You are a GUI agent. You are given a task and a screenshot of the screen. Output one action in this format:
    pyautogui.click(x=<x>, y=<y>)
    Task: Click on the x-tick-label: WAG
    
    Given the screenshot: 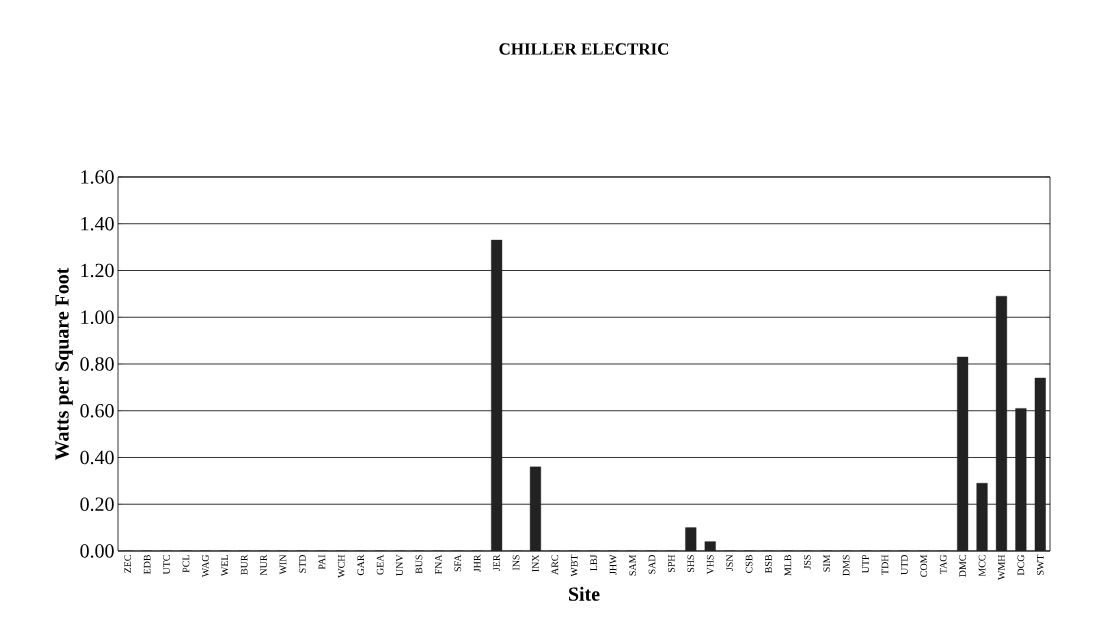 What is the action you would take?
    pyautogui.click(x=205, y=566)
    